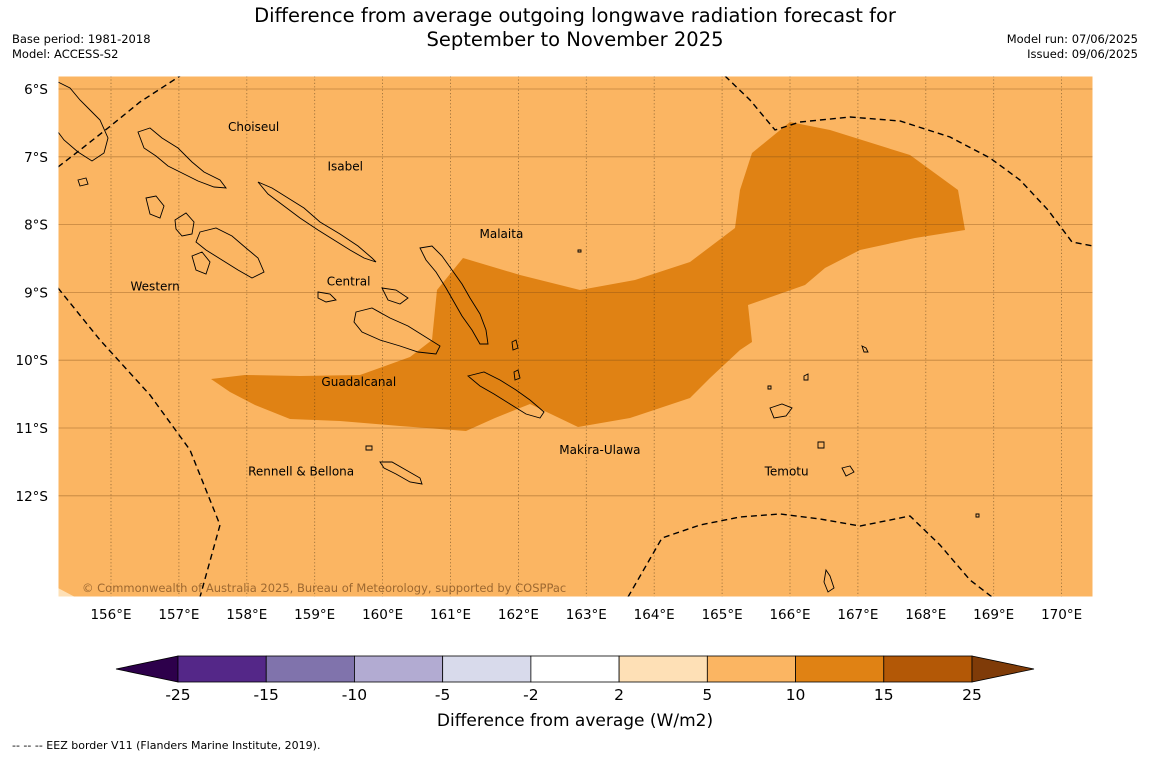  I want to click on eez-border-southwest, so click(139, 442).